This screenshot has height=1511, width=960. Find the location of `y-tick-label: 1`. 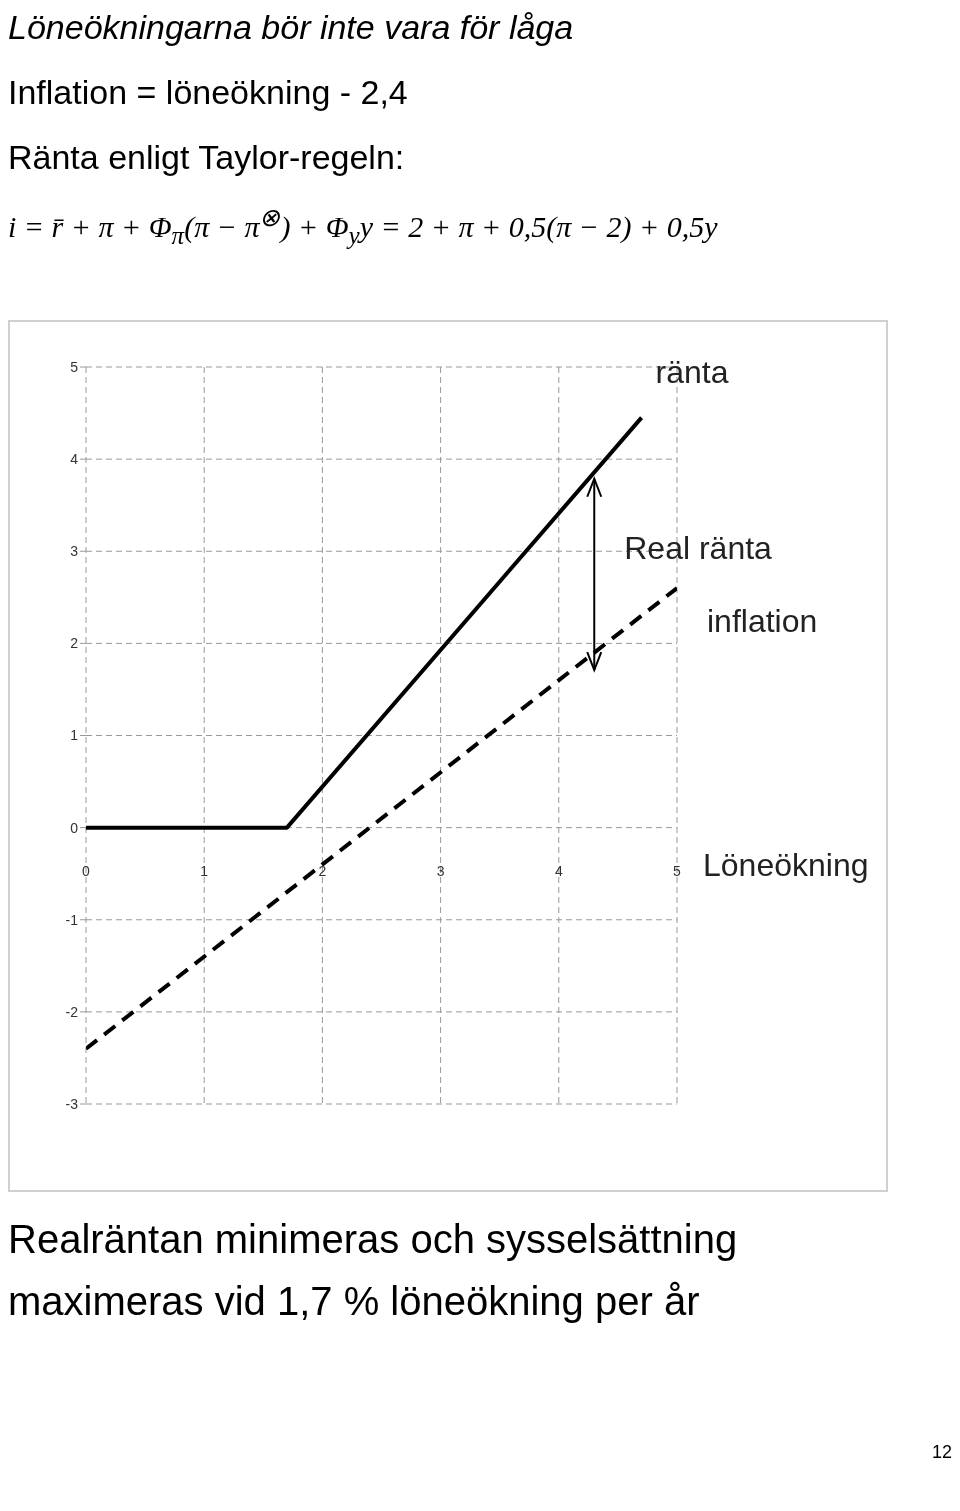

y-tick-label: 1 is located at coordinates (74, 735).